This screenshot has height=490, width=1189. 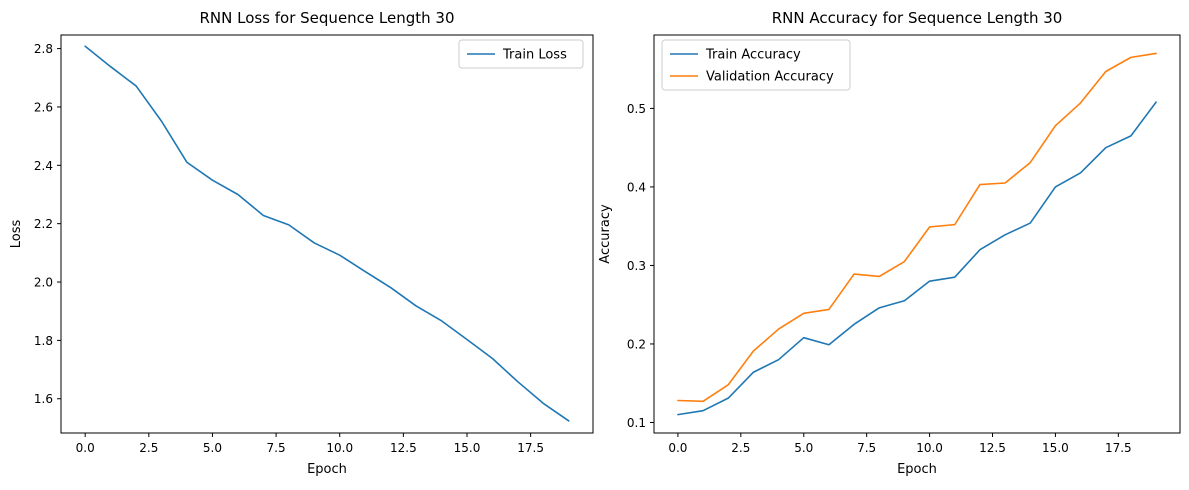 I want to click on legend: Train Loss, so click(x=521, y=54).